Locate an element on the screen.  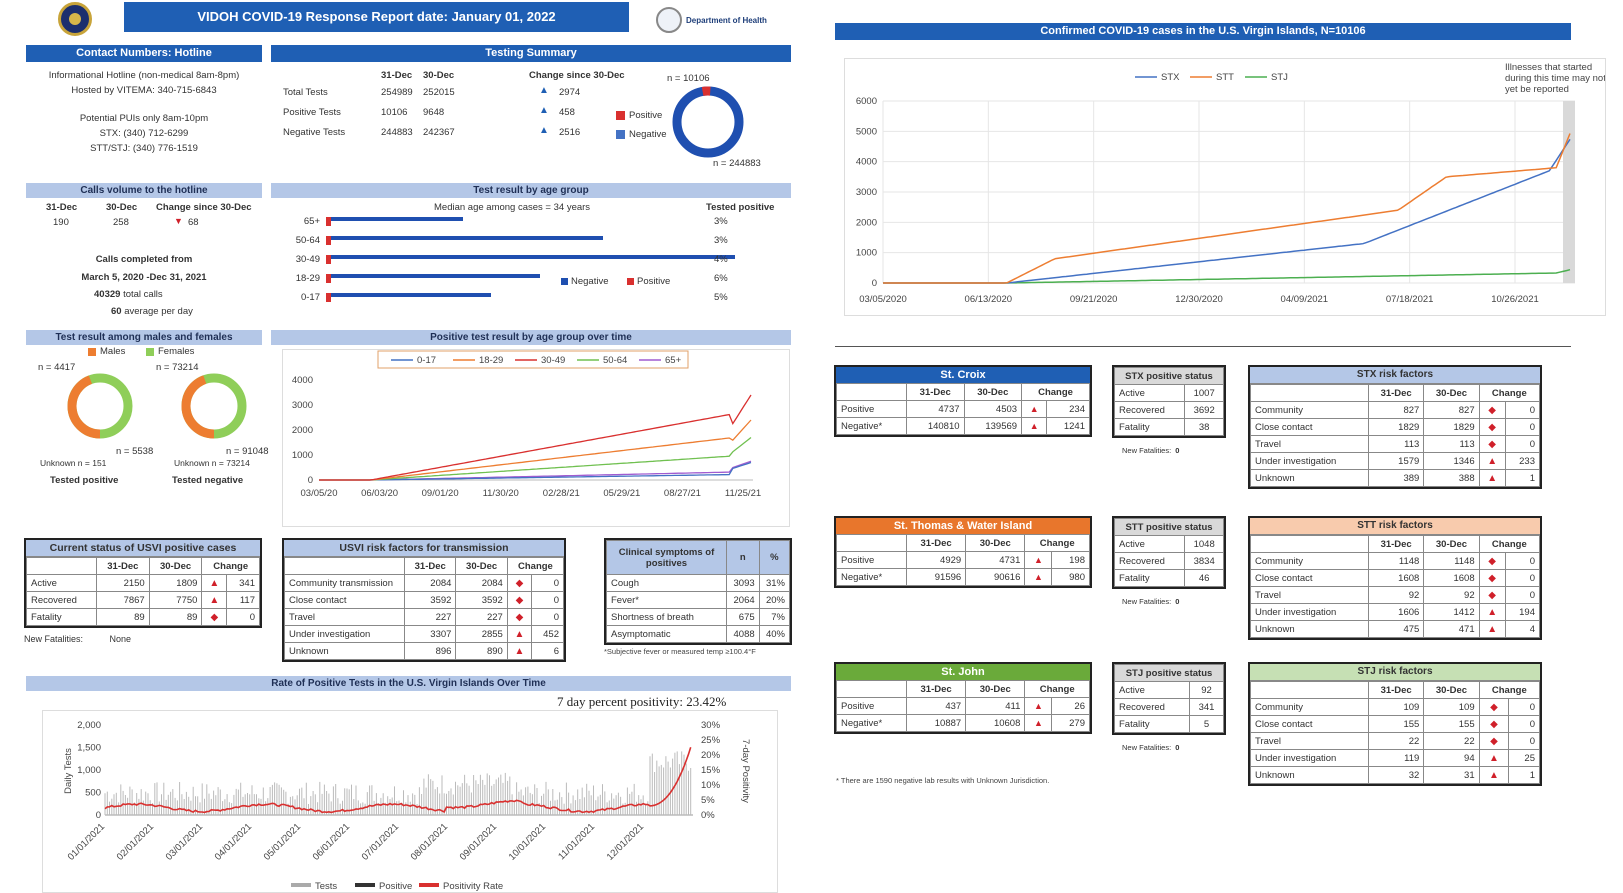
row-label: Negative* is located at coordinates (871, 577).